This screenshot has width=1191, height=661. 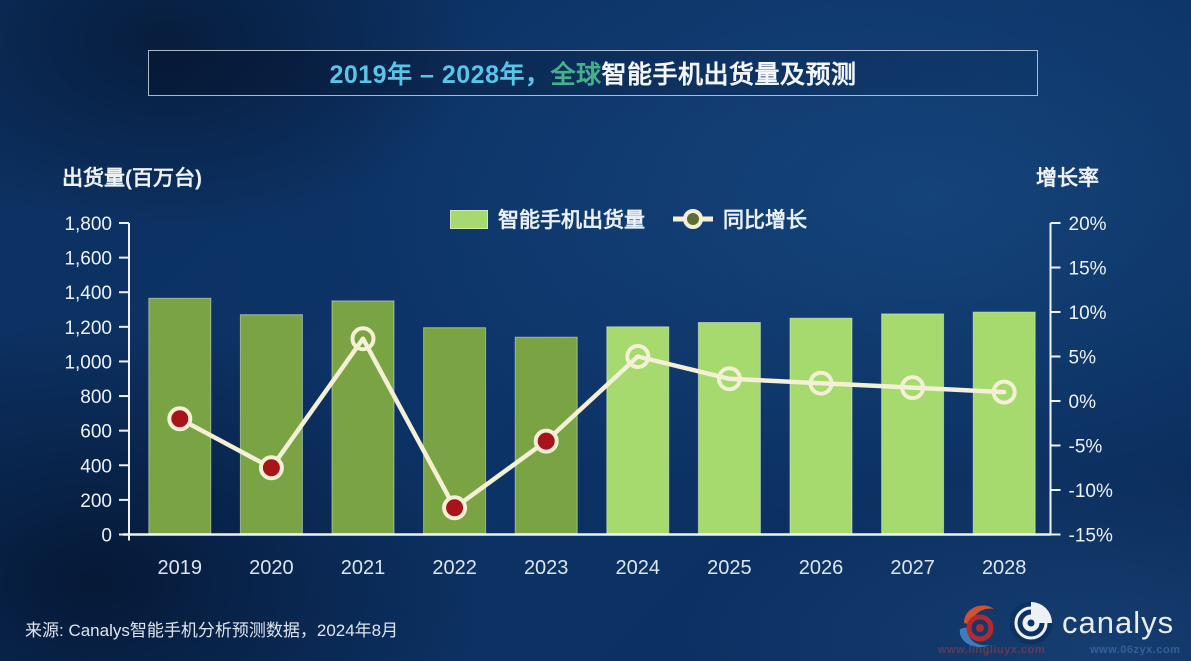 What do you see at coordinates (546, 568) in the screenshot?
I see `x-label-2023: 2023` at bounding box center [546, 568].